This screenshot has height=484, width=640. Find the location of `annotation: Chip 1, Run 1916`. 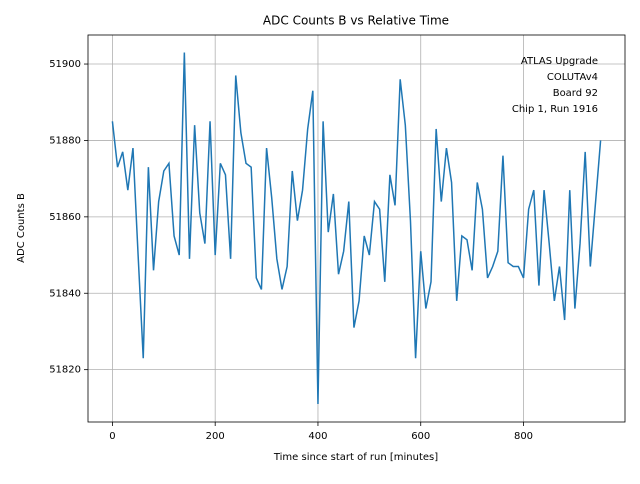

annotation: Chip 1, Run 1916 is located at coordinates (555, 109).